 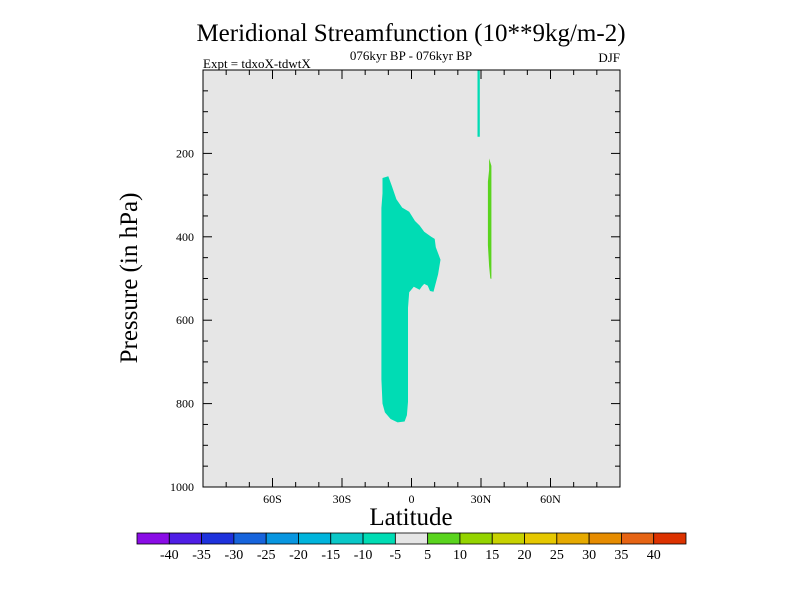 I want to click on colorbar-label: 25, so click(x=557, y=555).